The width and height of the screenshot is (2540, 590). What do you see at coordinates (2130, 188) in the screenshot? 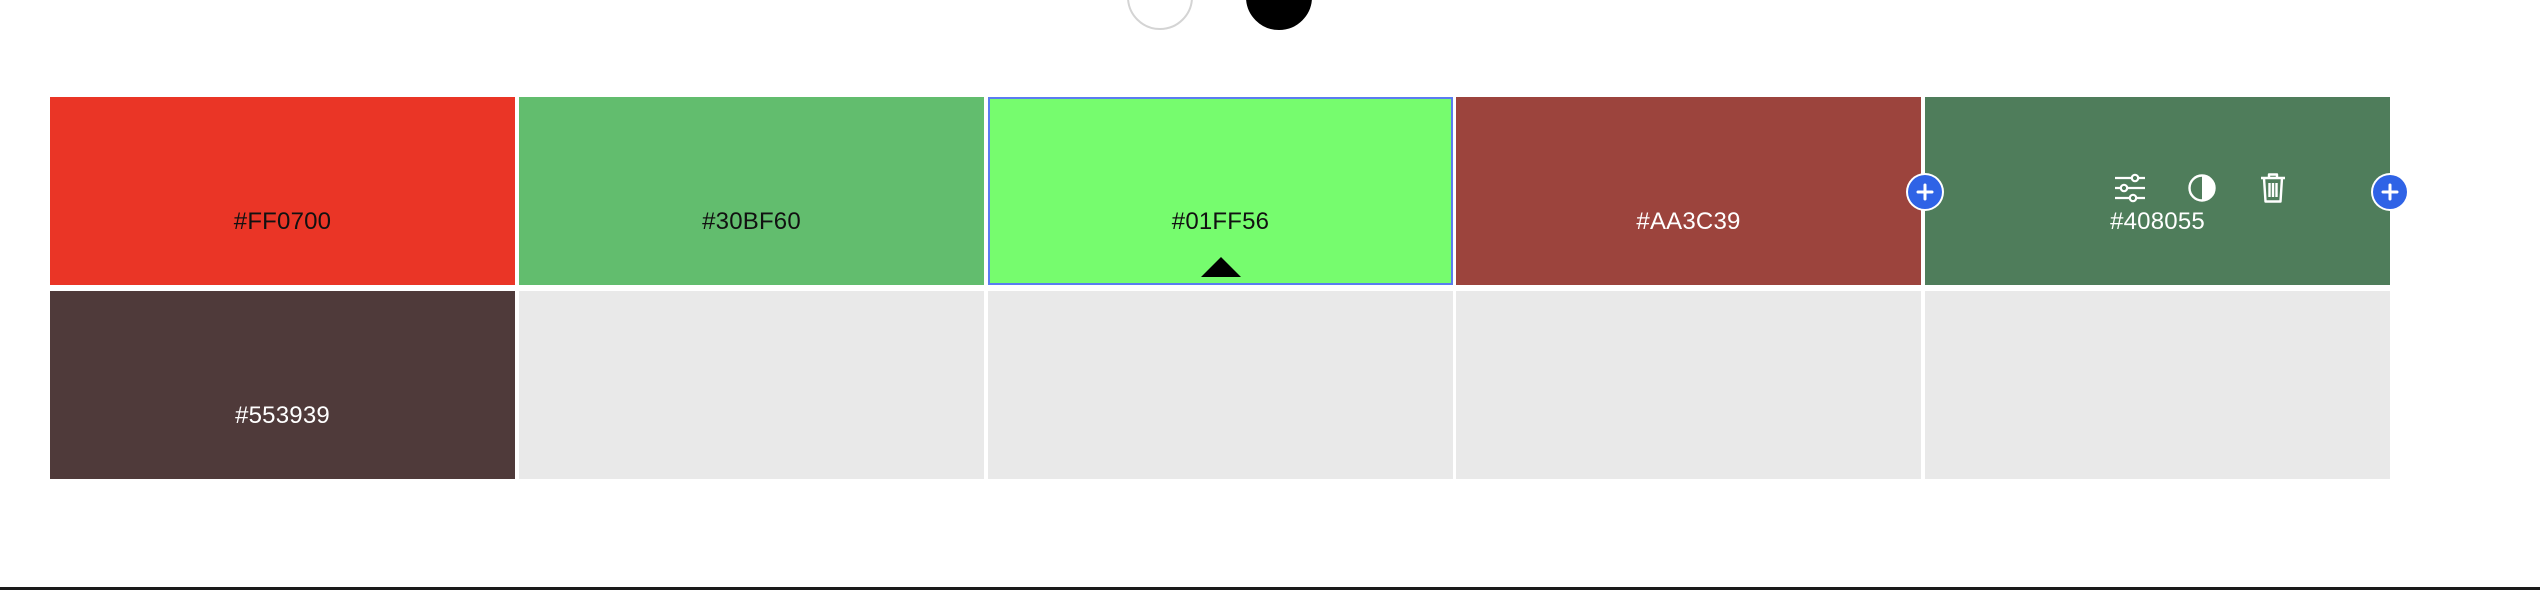
I see `adjust-sliders-icon` at bounding box center [2130, 188].